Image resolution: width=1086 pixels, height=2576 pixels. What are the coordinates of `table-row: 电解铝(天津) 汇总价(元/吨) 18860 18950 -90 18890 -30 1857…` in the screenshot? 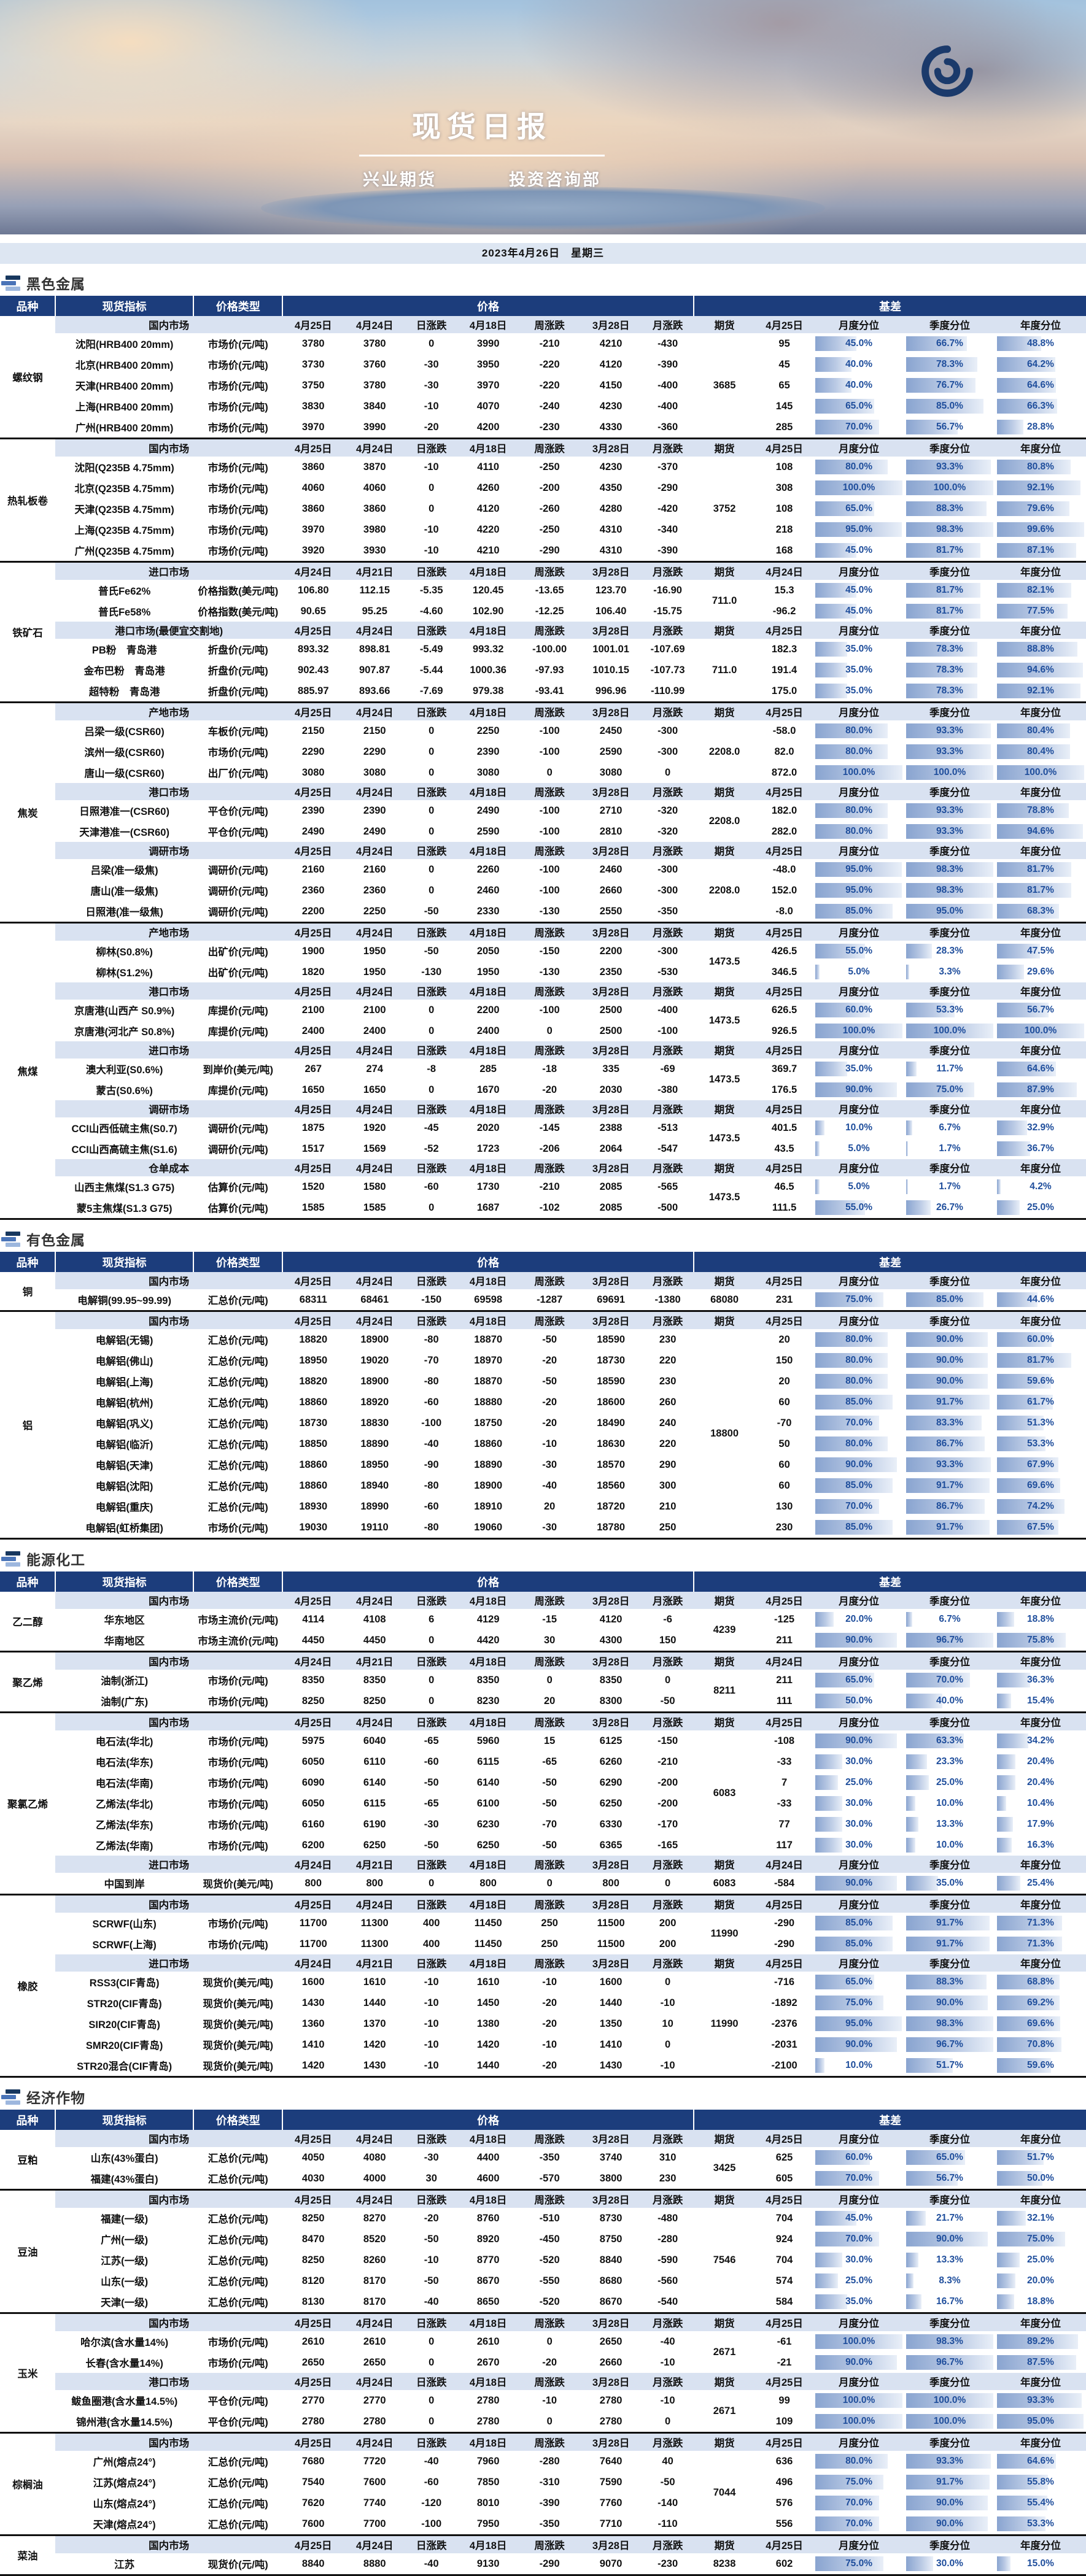 It's located at (543, 1464).